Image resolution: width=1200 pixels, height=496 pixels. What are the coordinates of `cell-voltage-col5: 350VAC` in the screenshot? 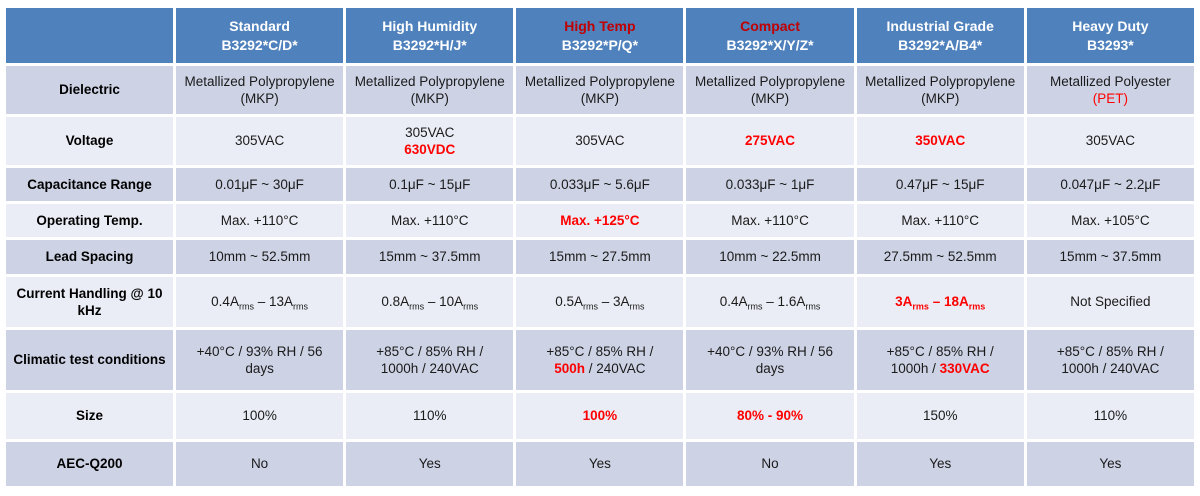 It's located at (940, 141).